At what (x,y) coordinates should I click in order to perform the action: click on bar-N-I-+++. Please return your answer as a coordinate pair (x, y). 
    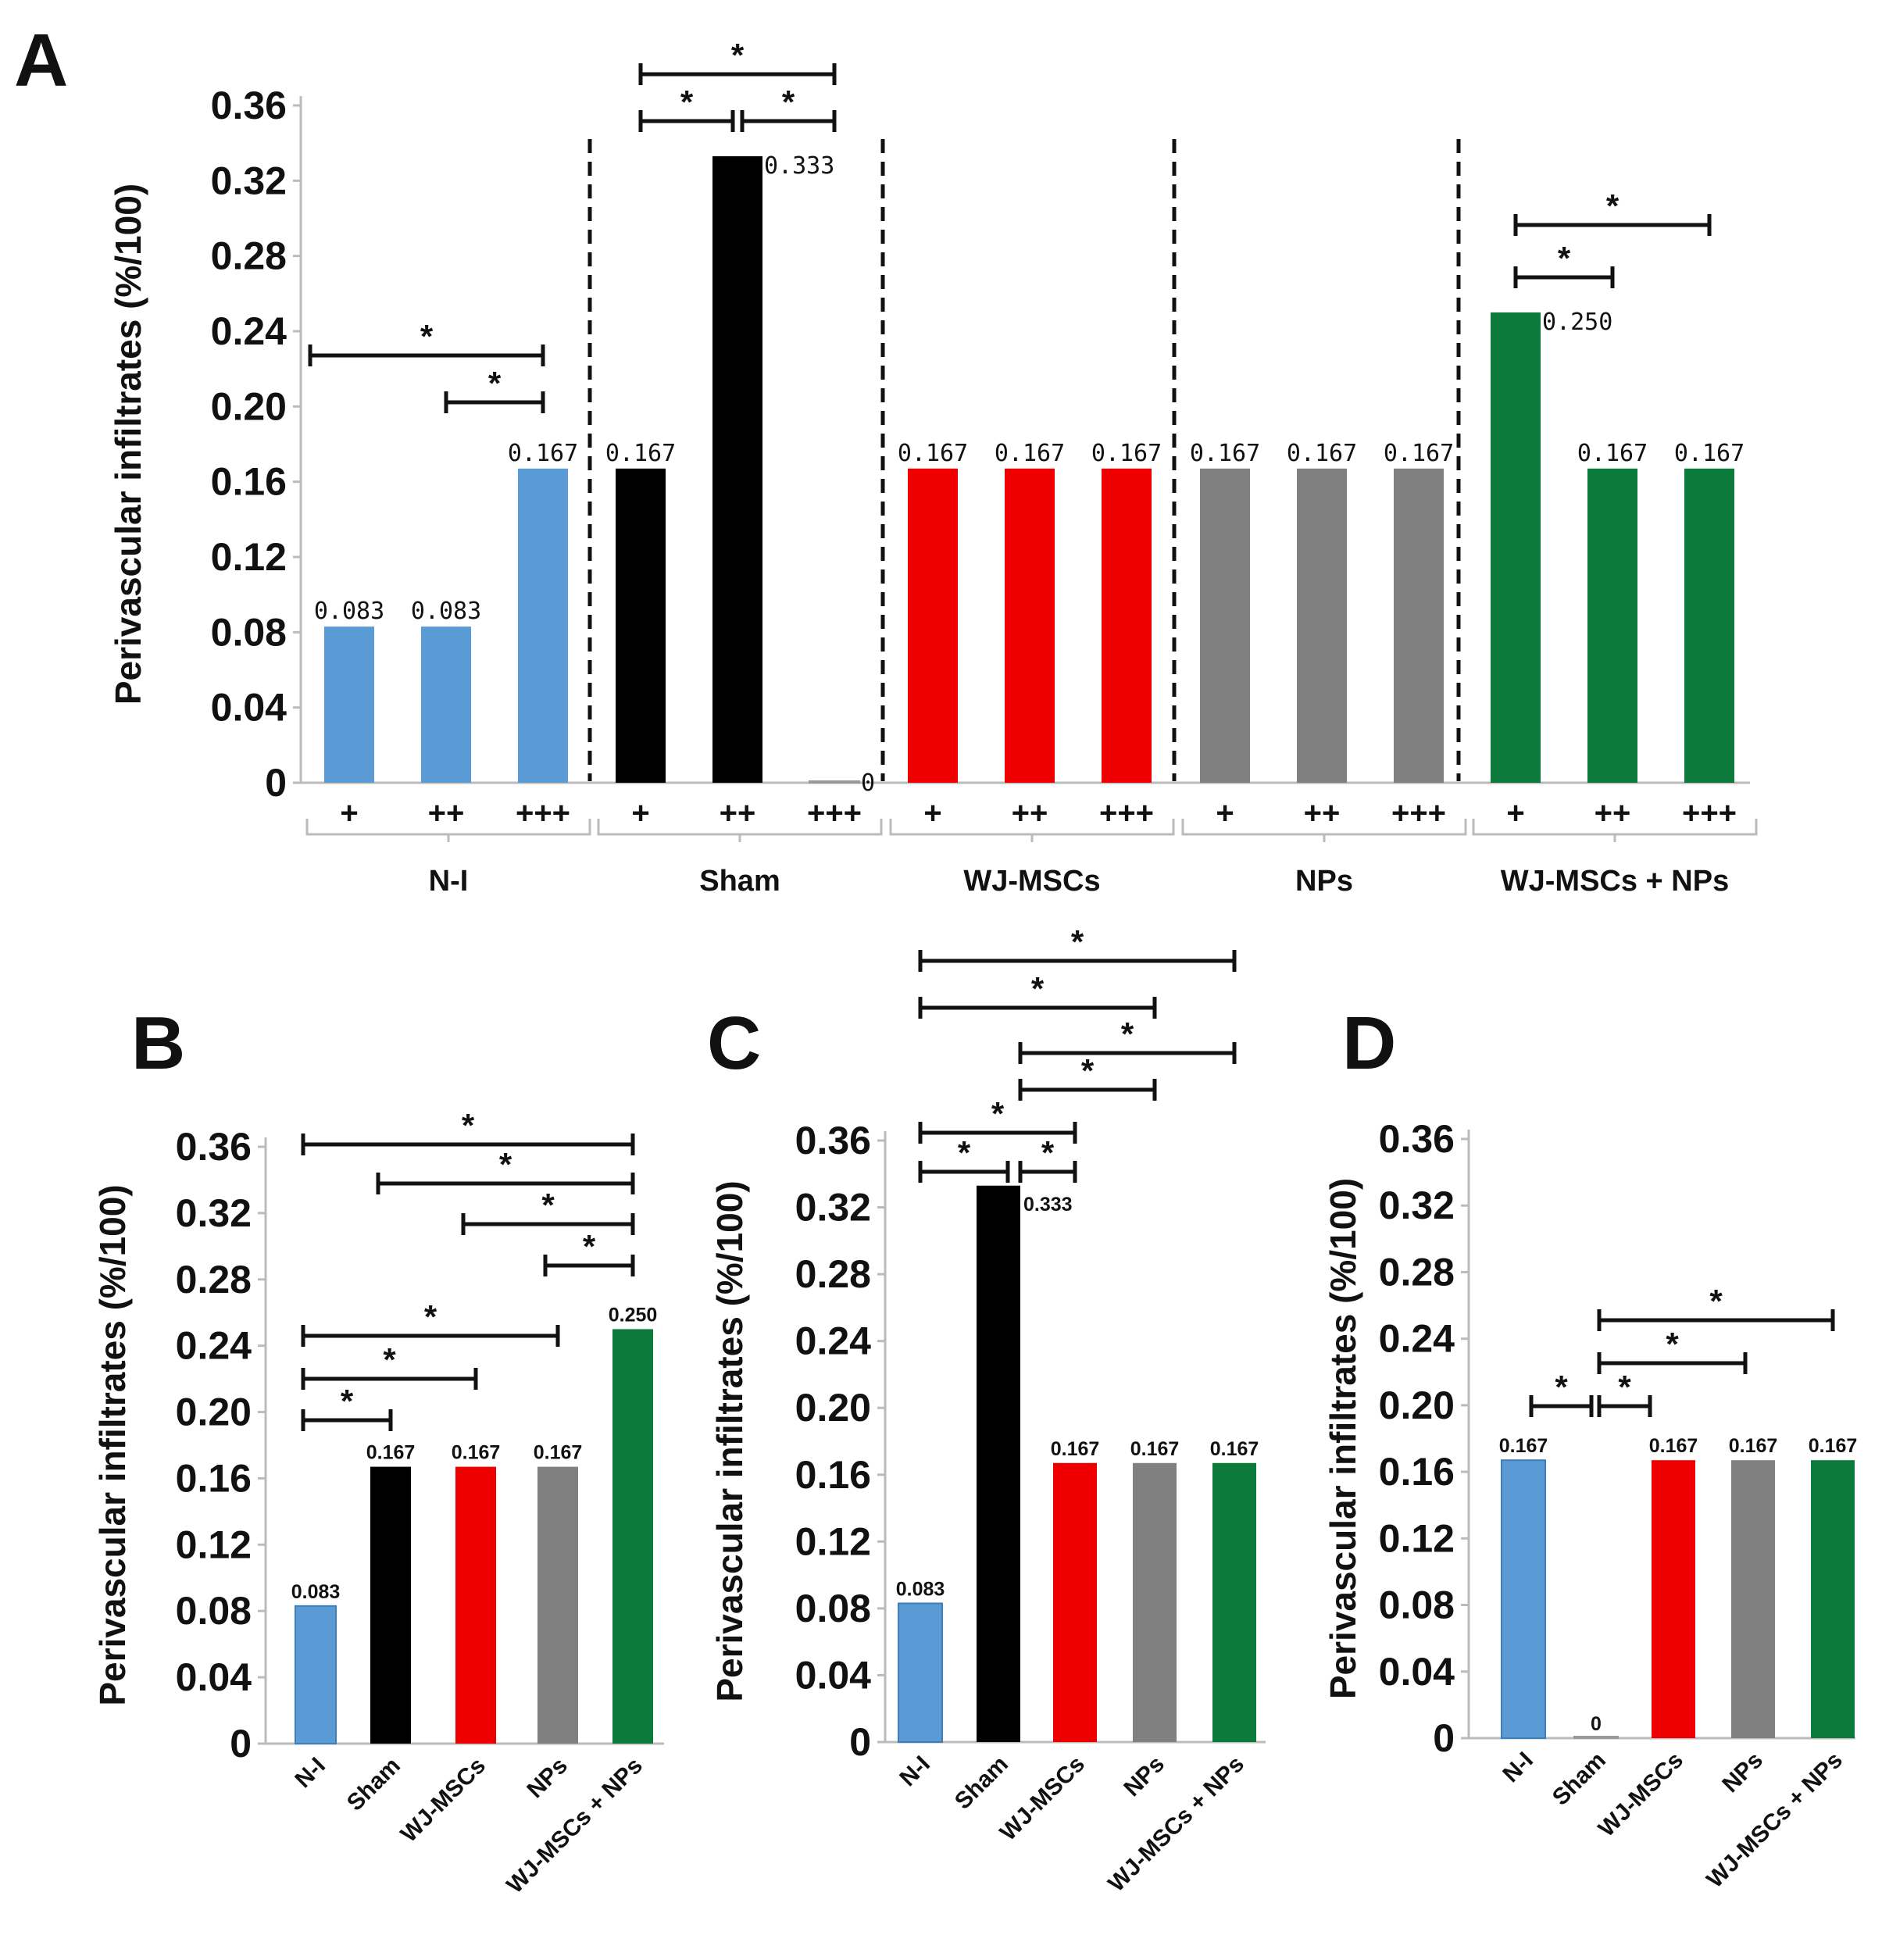
    Looking at the image, I should click on (543, 625).